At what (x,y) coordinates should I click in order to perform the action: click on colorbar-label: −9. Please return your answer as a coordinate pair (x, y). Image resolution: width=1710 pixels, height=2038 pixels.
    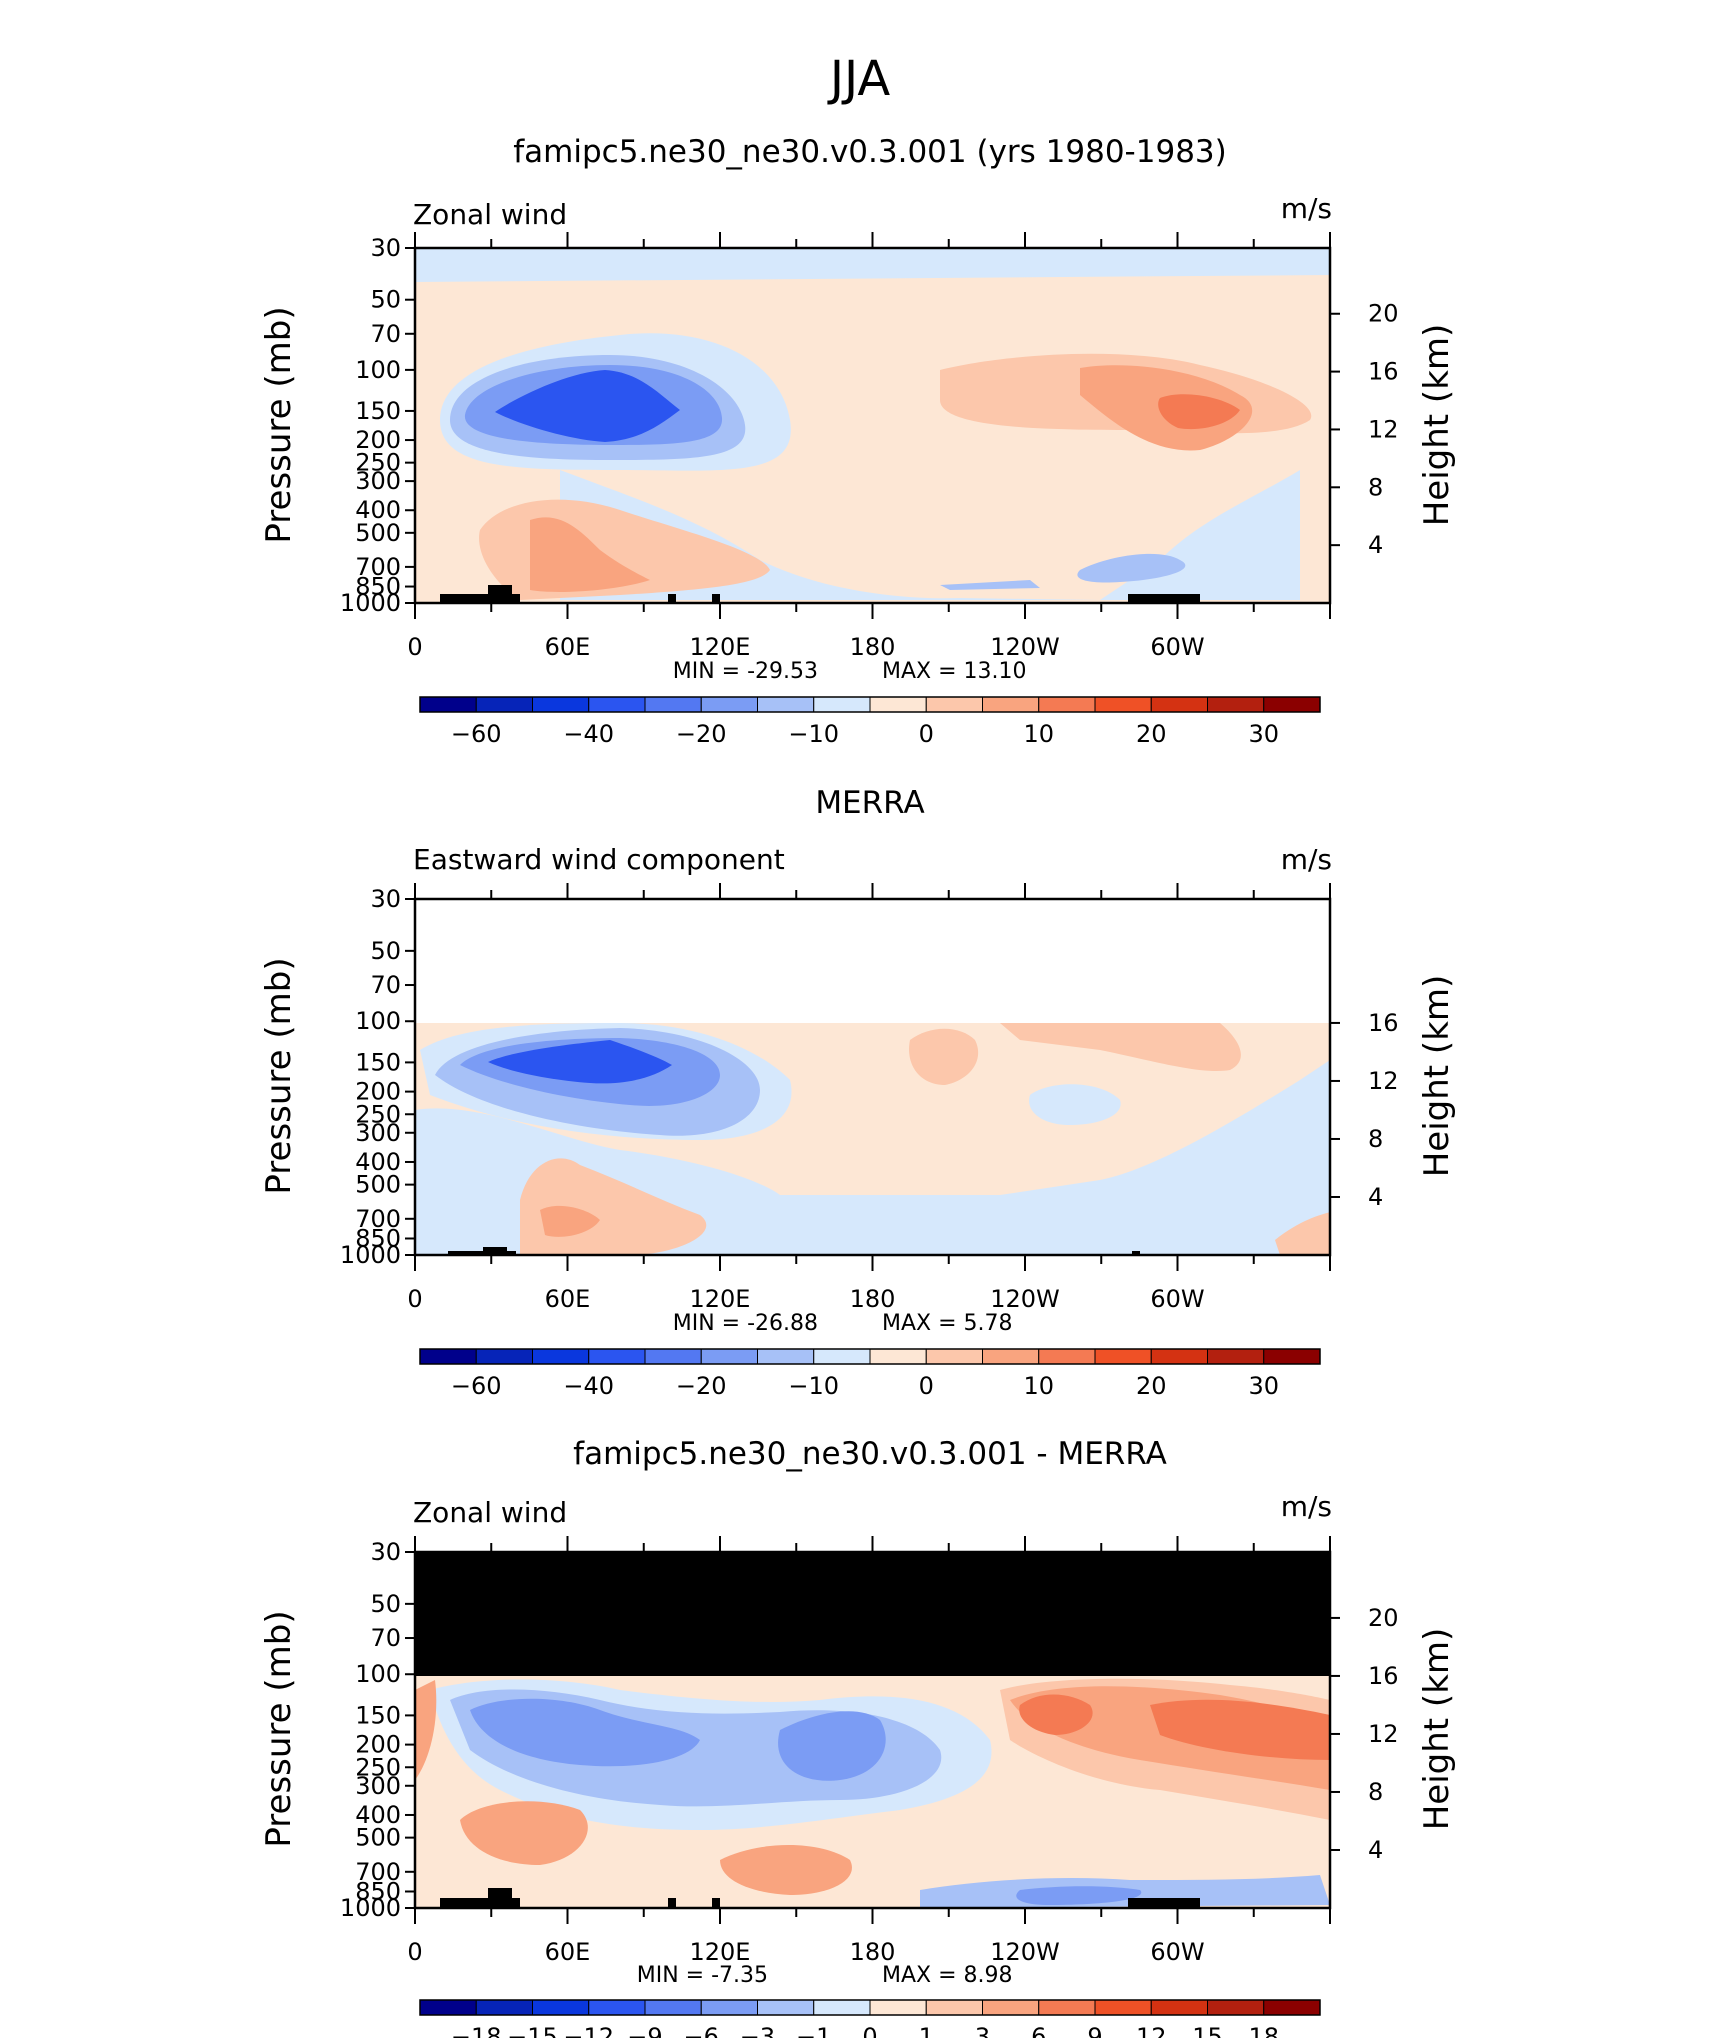
    Looking at the image, I should click on (644, 2030).